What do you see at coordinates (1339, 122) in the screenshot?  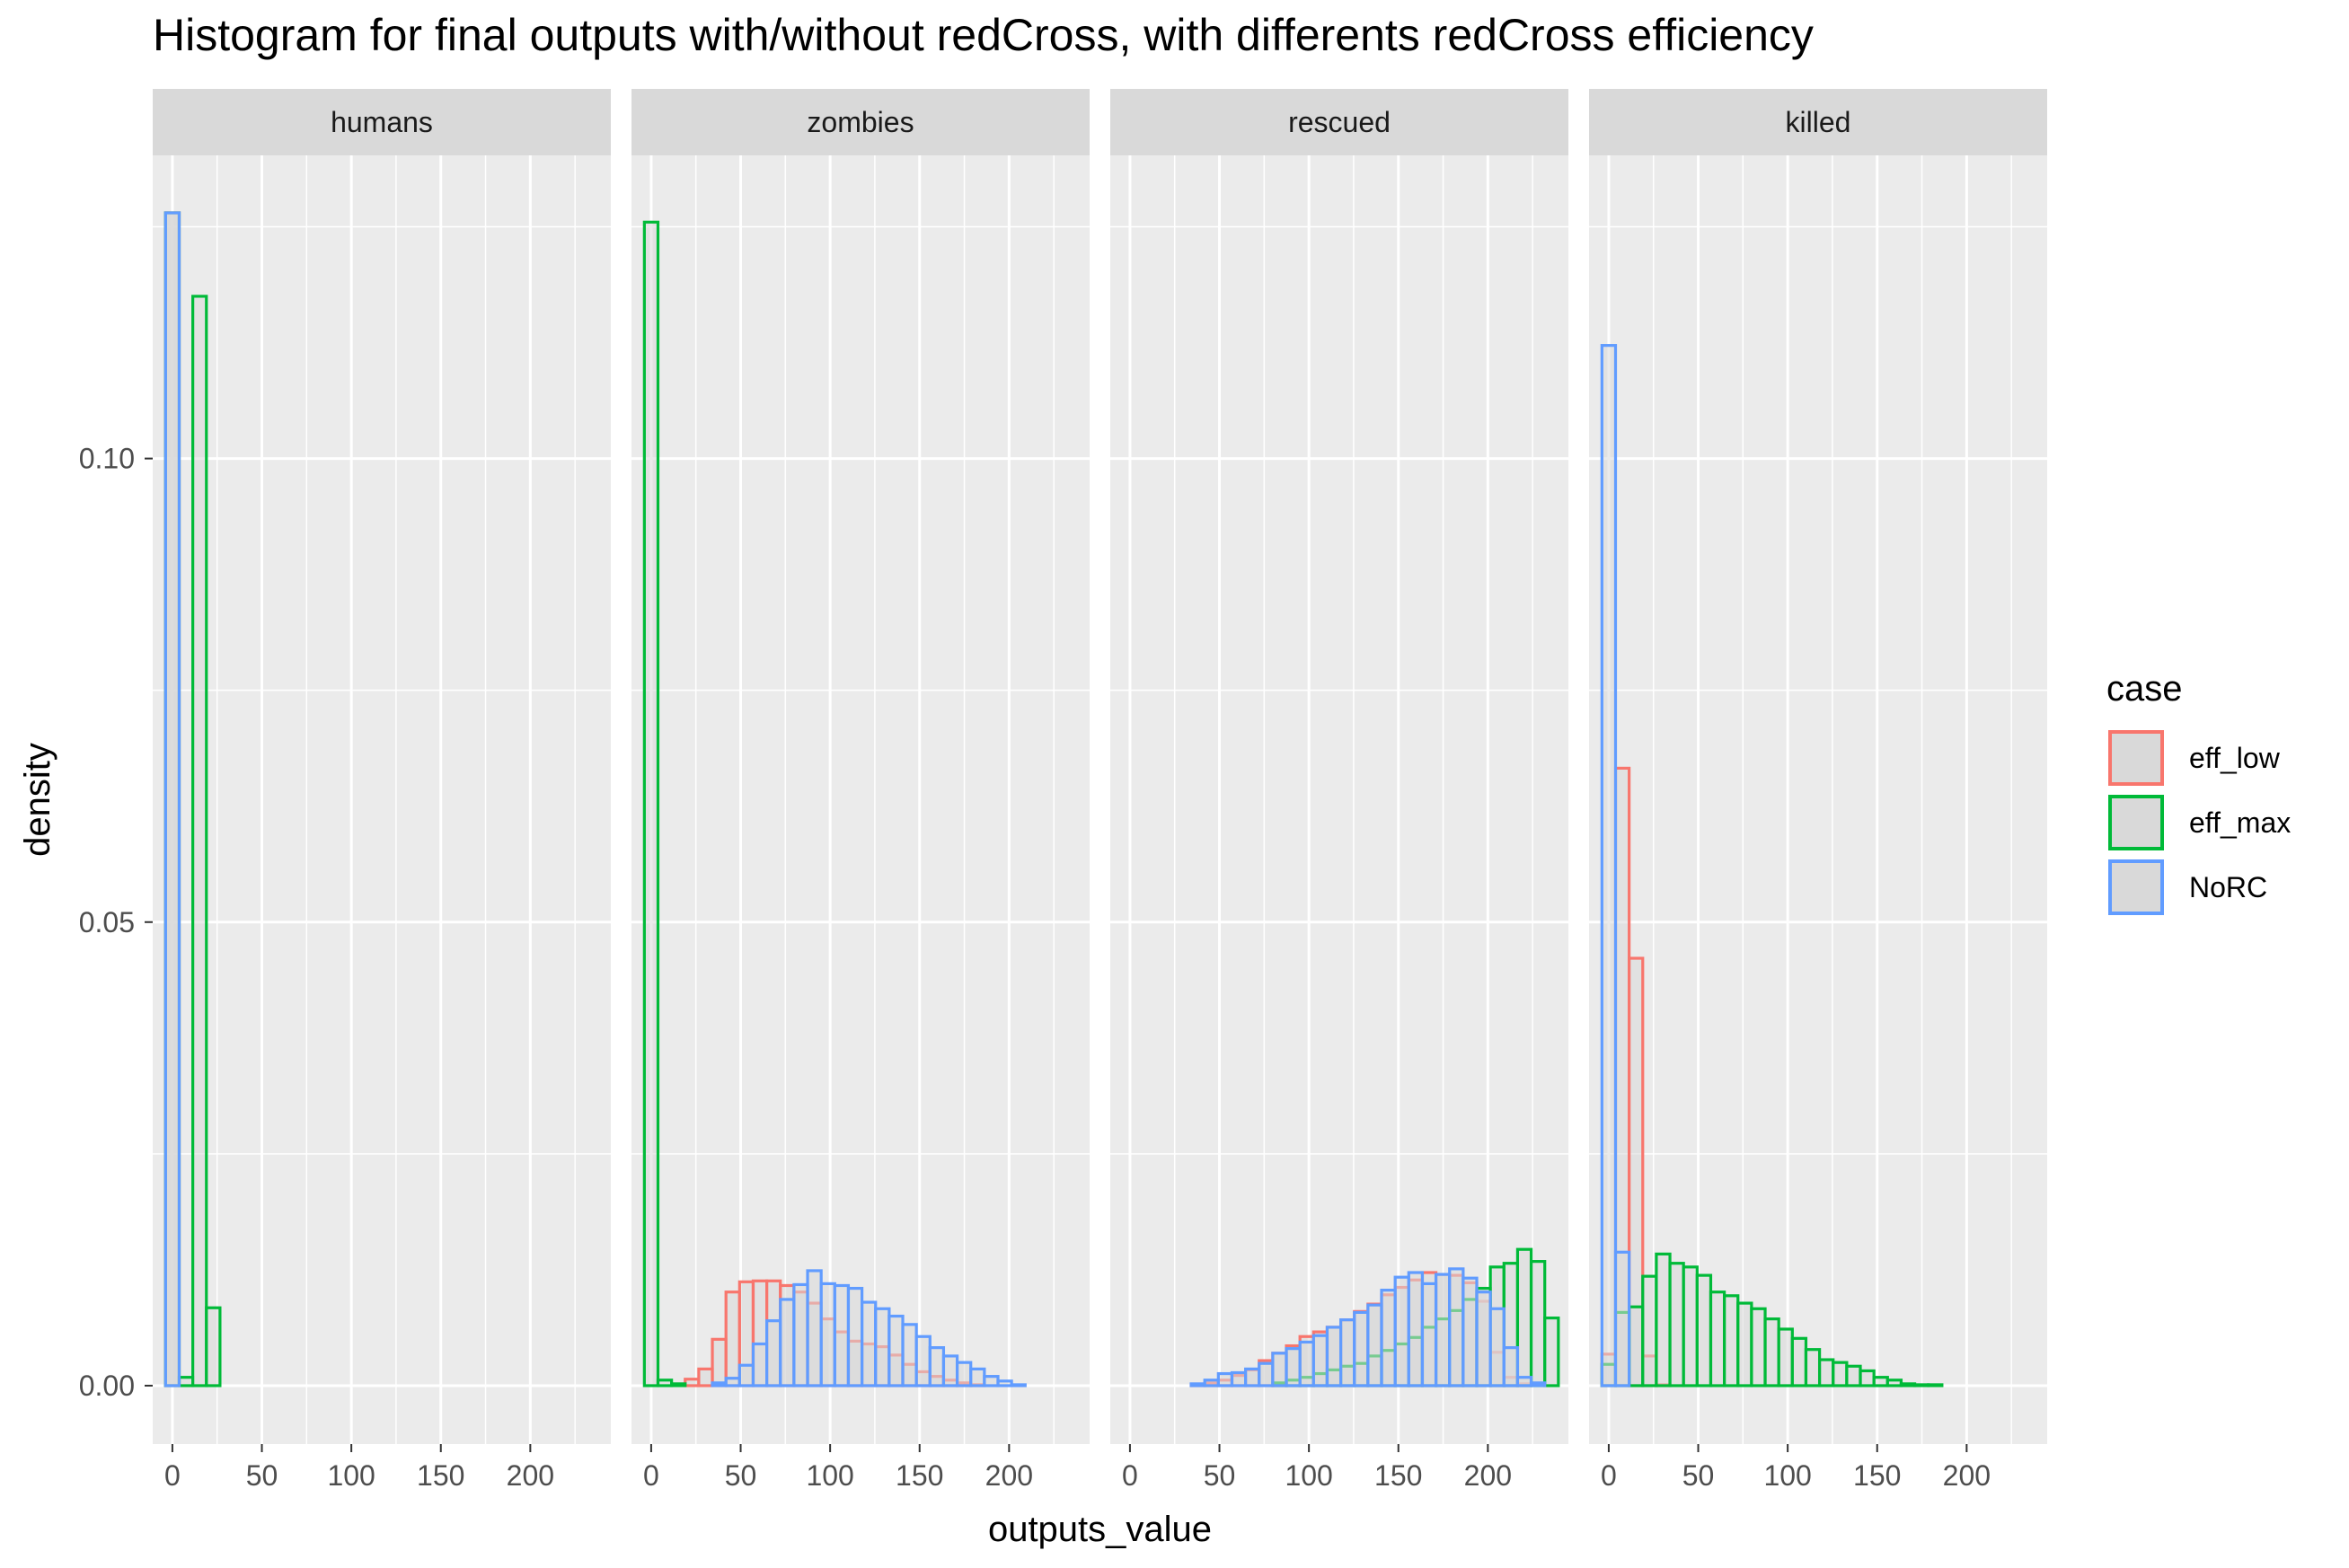 I see `facet-strip-rescued` at bounding box center [1339, 122].